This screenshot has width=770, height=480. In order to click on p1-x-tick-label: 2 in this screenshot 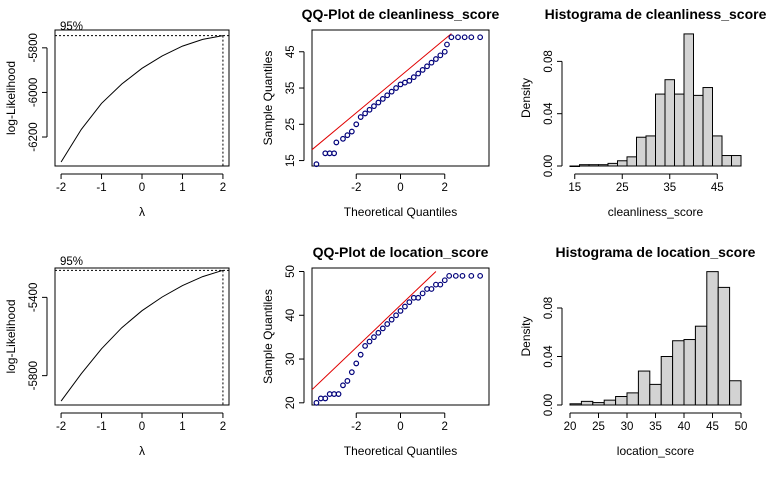, I will do `click(445, 188)`.